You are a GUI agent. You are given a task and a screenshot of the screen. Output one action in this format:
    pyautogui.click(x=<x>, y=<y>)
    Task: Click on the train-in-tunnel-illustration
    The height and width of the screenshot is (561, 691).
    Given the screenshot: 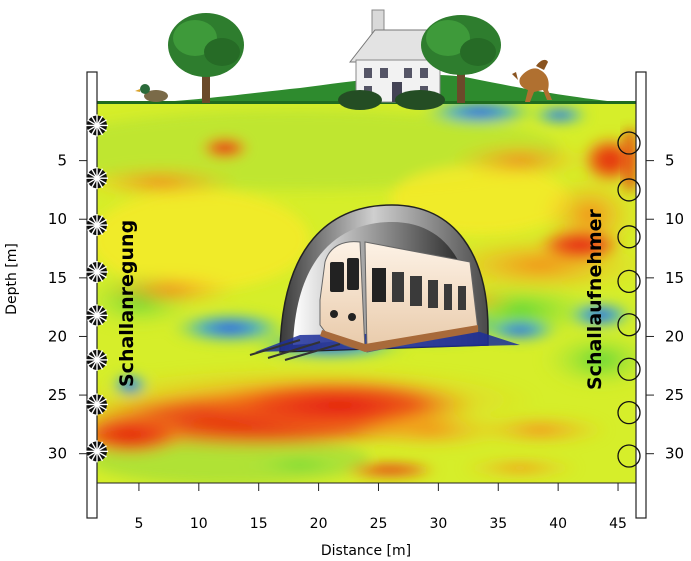 What is the action you would take?
    pyautogui.click(x=384, y=282)
    